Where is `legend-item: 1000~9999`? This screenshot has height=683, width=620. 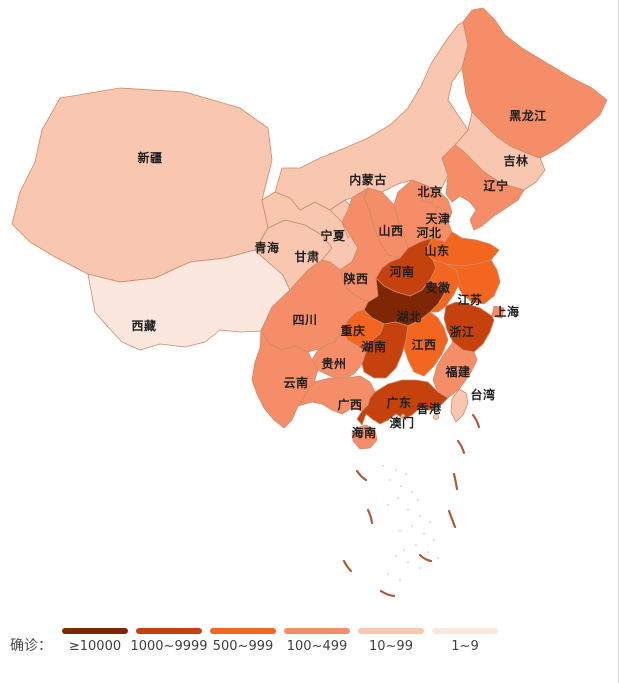
legend-item: 1000~9999 is located at coordinates (169, 641).